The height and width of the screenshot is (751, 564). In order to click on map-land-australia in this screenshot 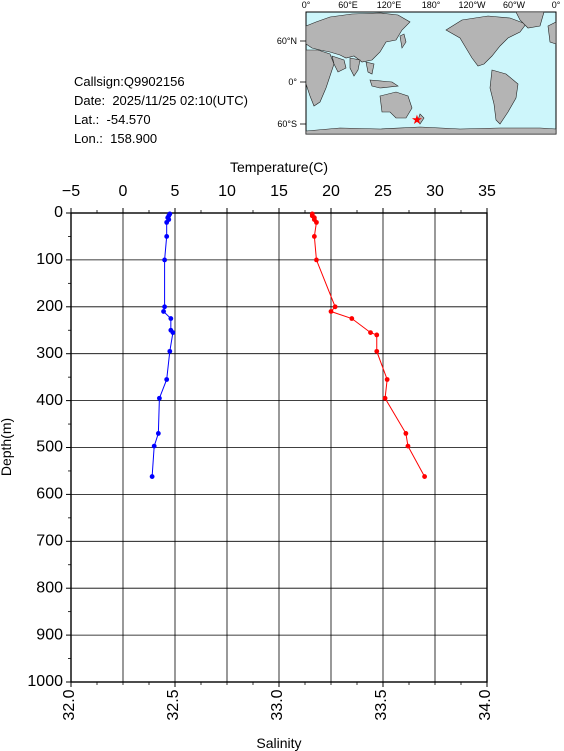, I will do `click(396, 105)`.